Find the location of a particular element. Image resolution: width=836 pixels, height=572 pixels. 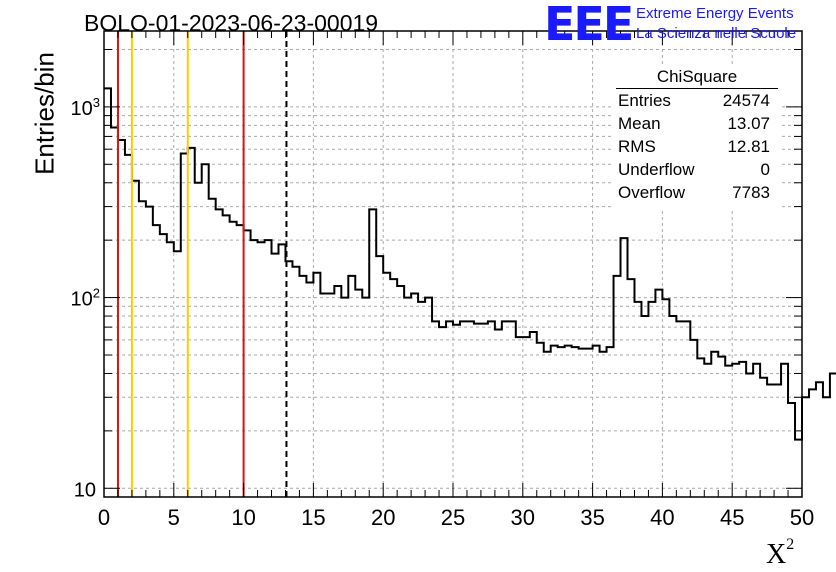

stats-value: 24574 is located at coordinates (746, 100).